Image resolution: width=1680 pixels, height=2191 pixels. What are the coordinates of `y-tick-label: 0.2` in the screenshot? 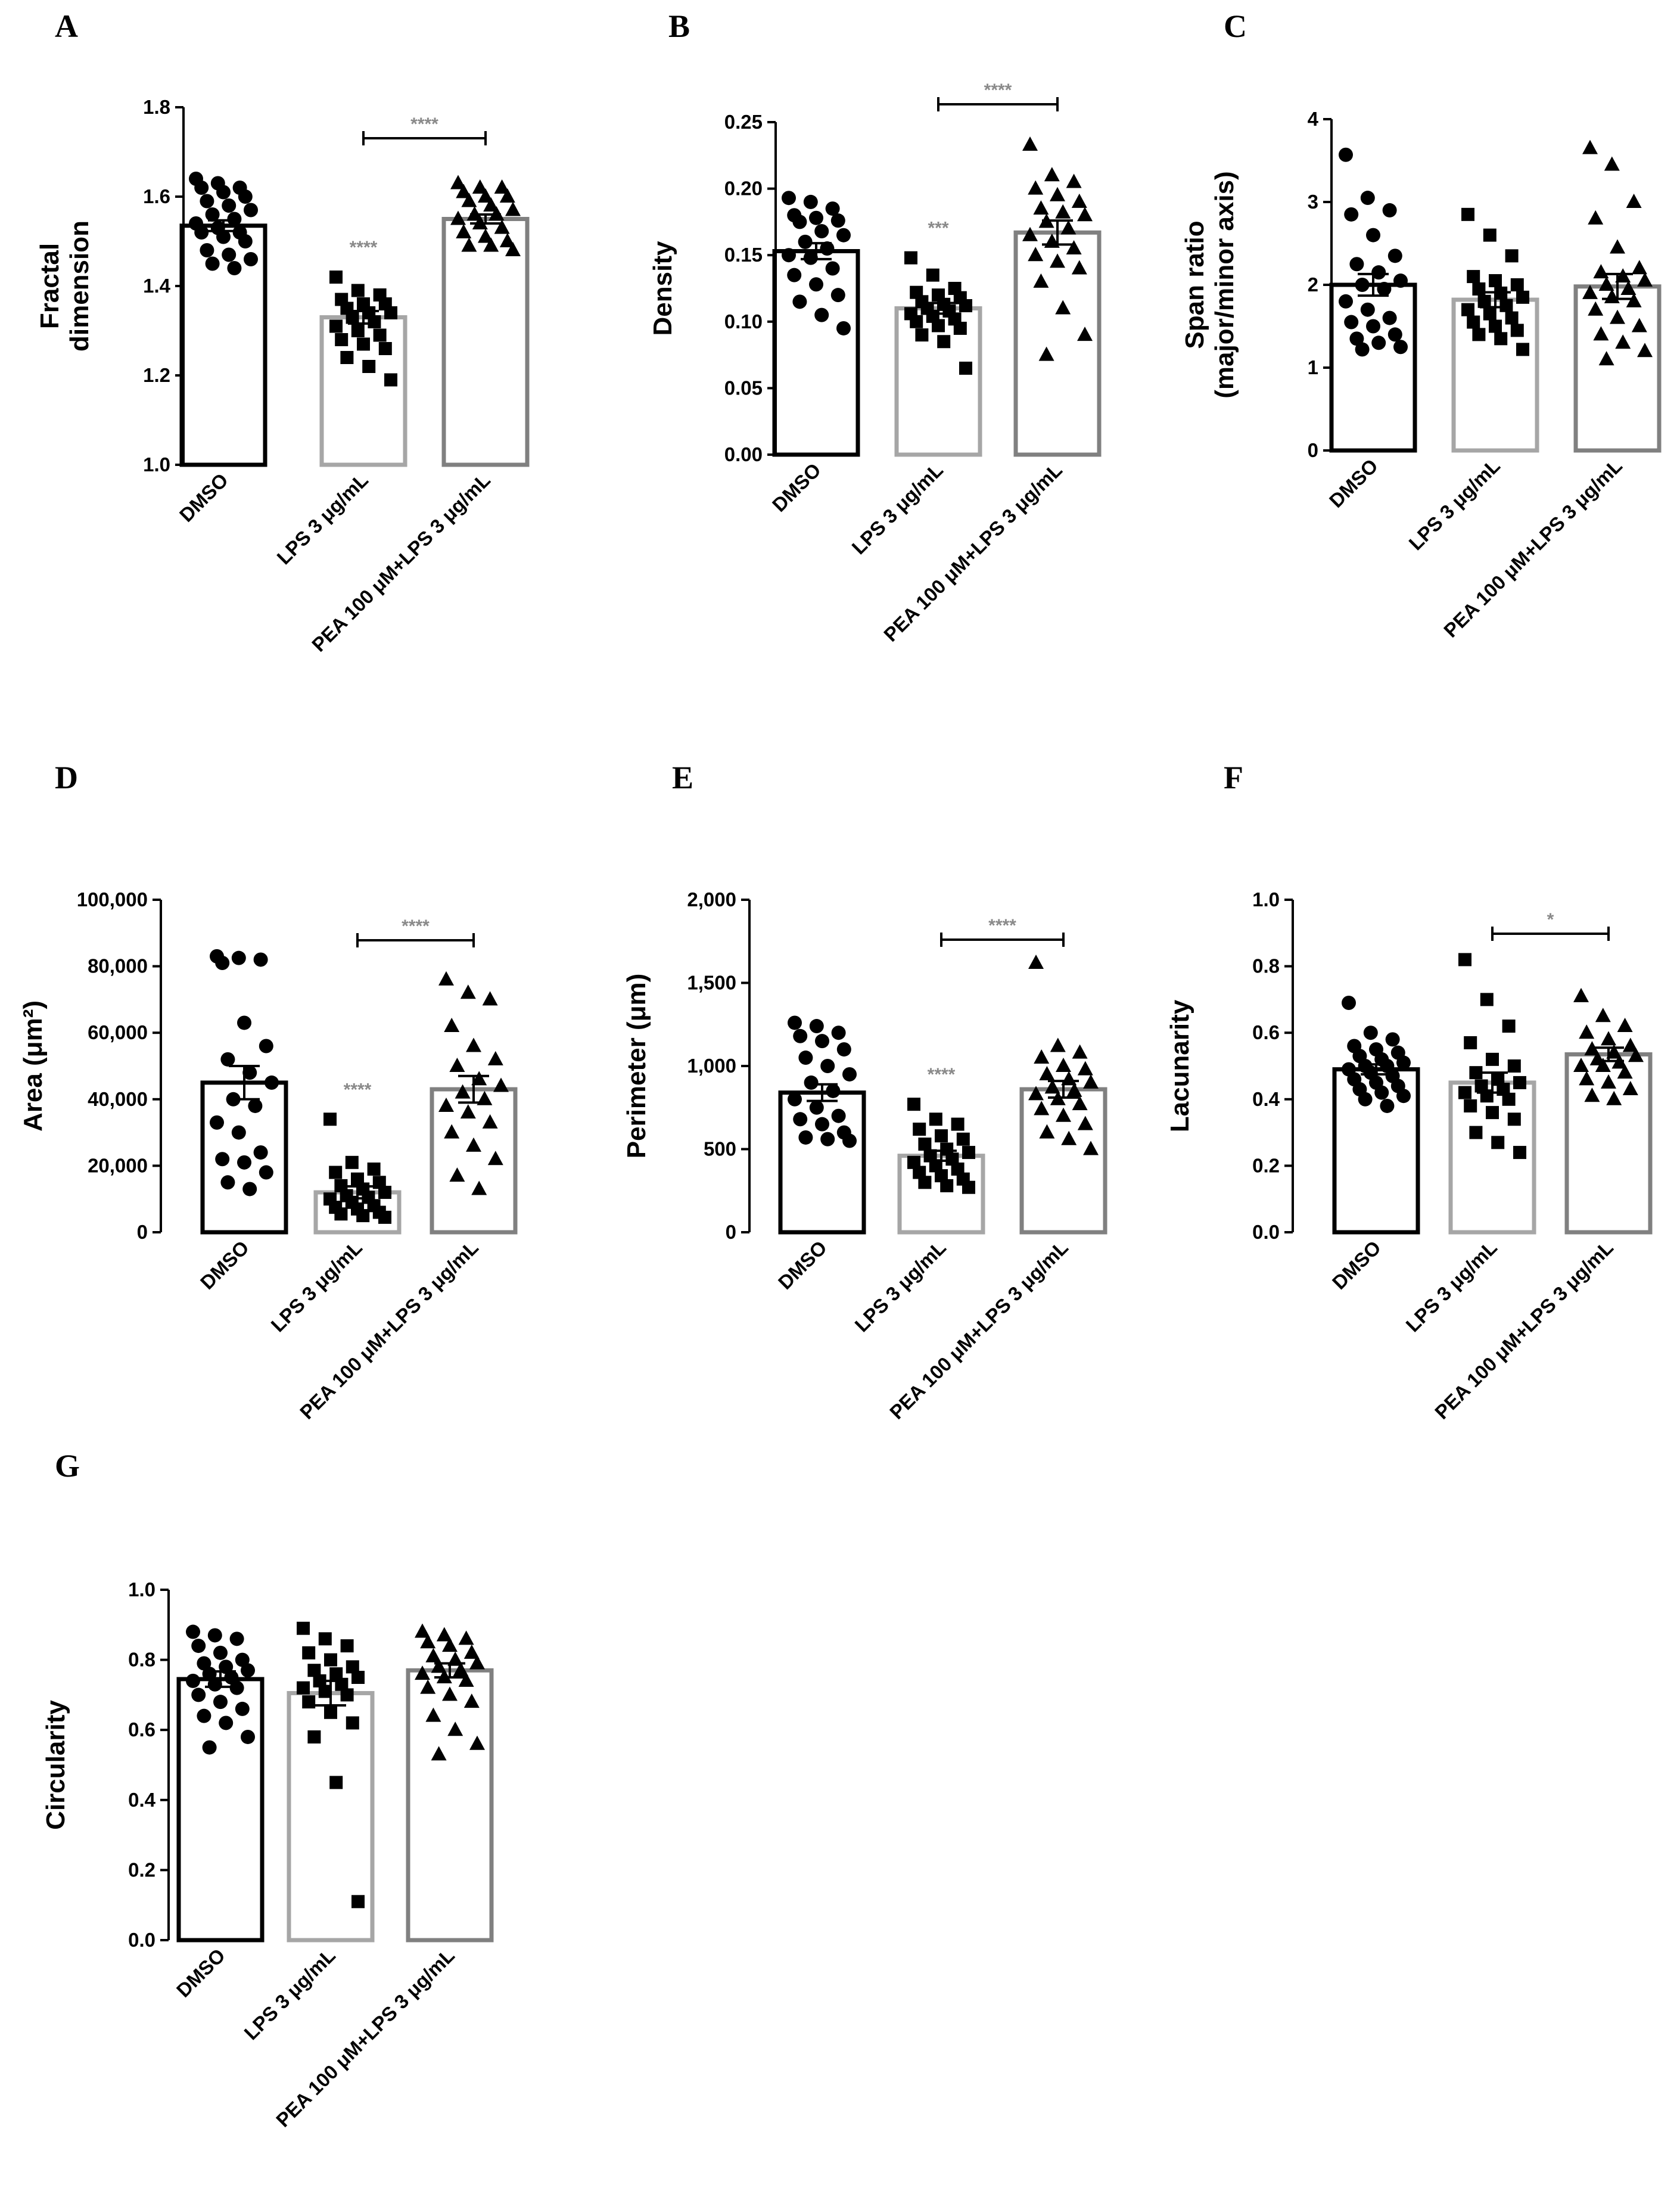 It's located at (1266, 1165).